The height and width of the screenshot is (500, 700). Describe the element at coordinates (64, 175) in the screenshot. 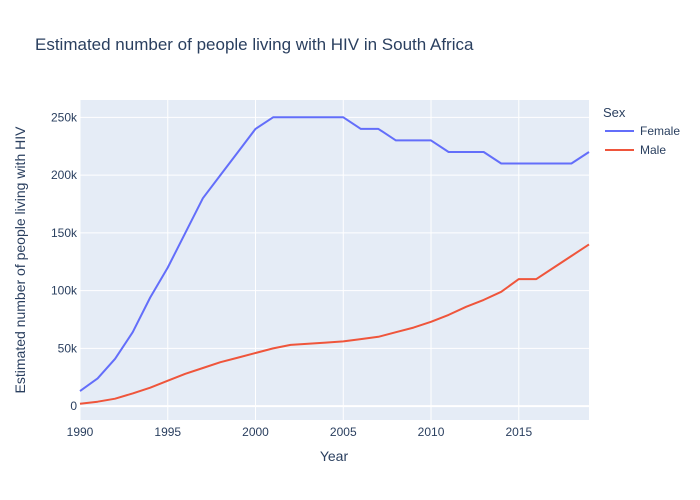

I see `y-tick-label: 200k` at that location.